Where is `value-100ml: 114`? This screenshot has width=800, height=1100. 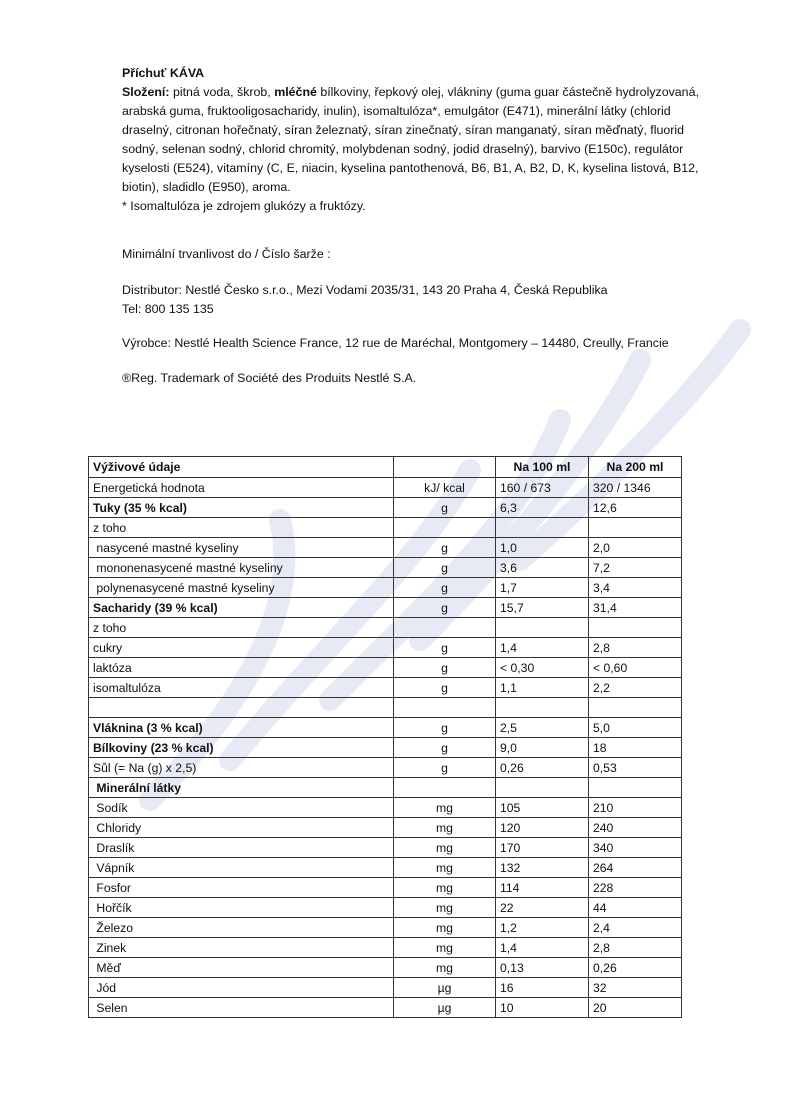
value-100ml: 114 is located at coordinates (542, 887).